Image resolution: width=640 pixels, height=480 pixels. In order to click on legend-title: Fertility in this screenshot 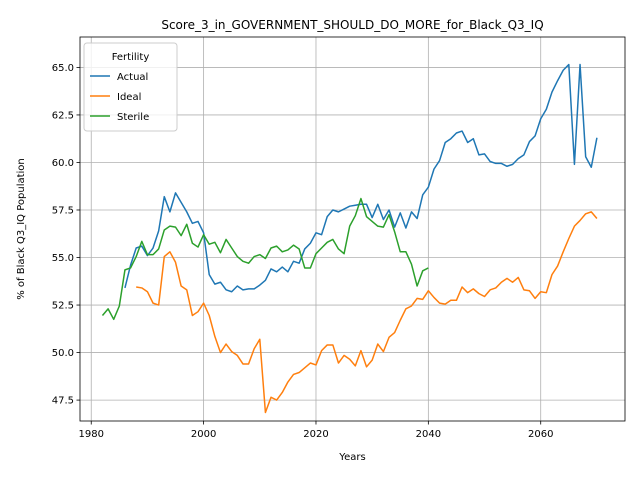, I will do `click(131, 57)`.